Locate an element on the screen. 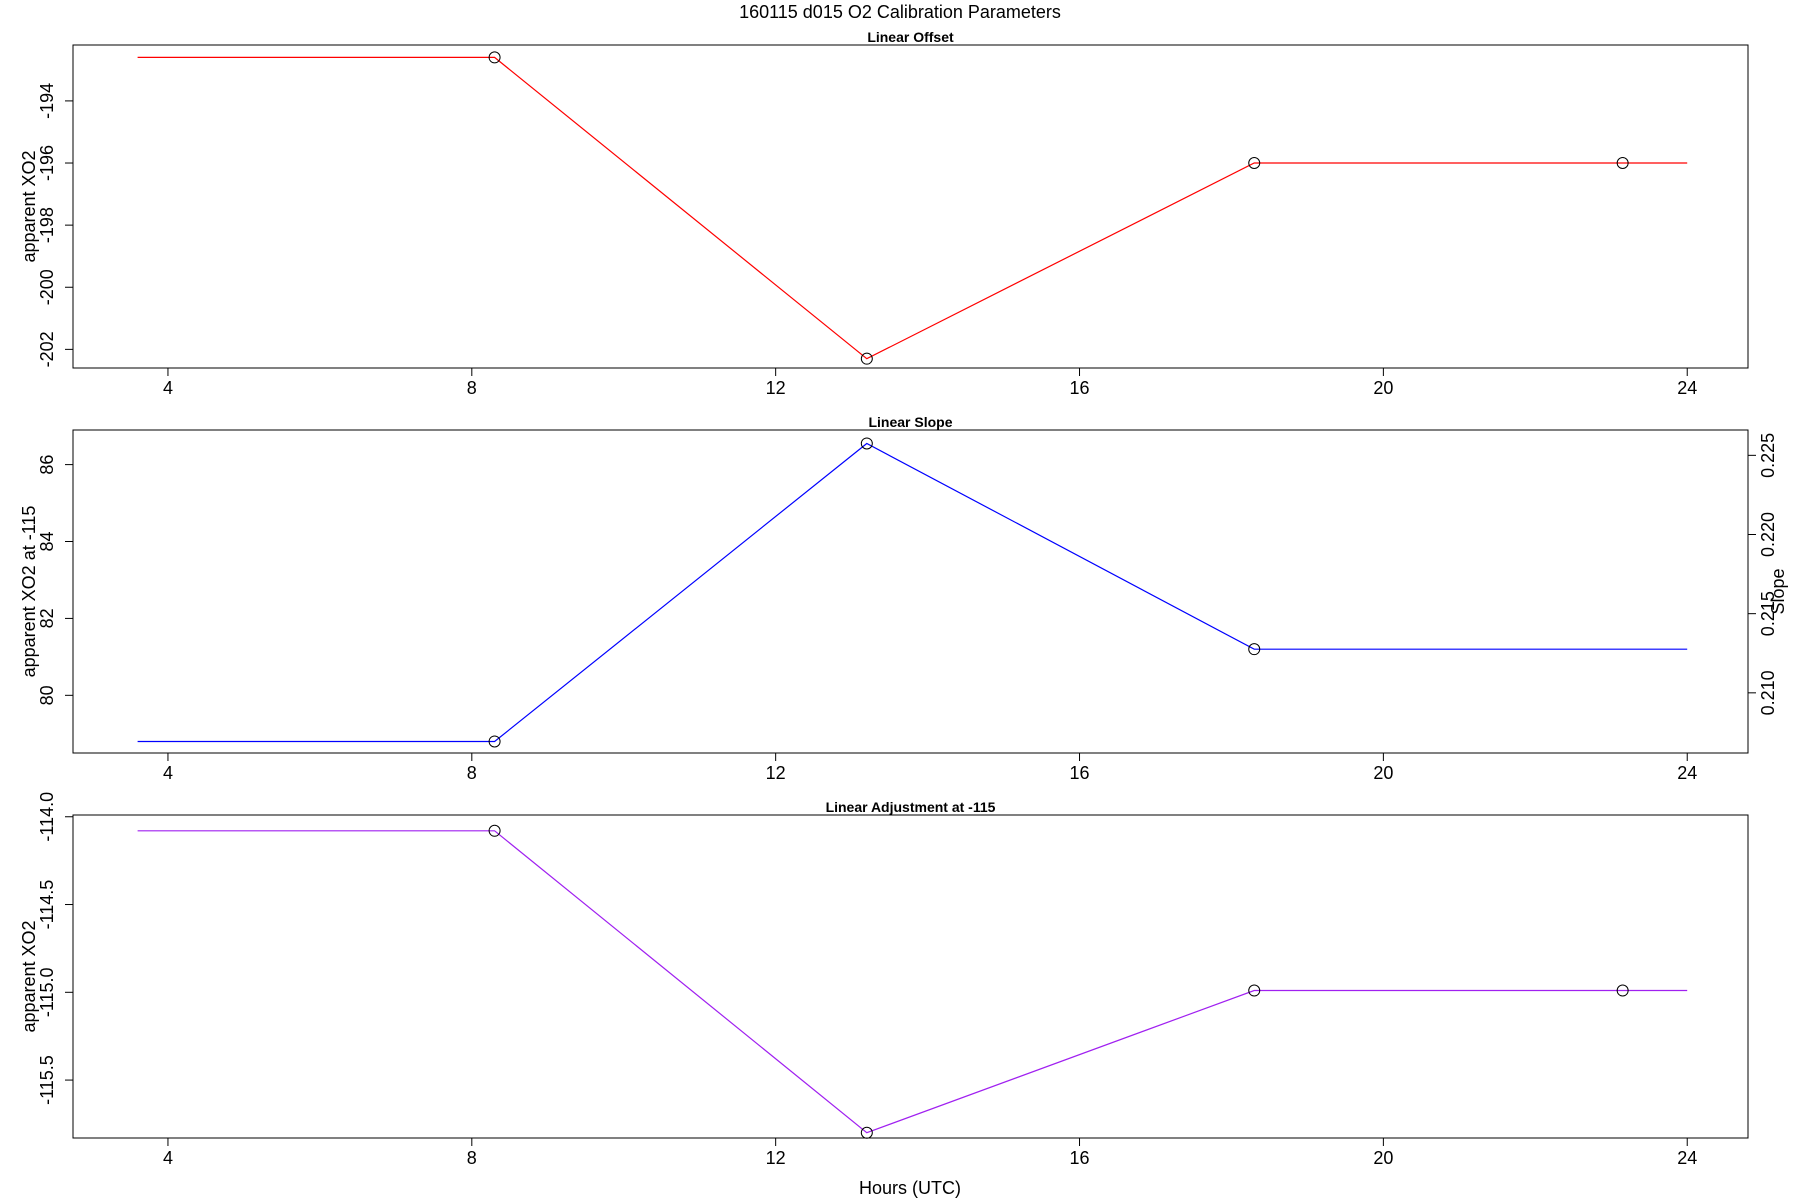  y2-axis-label: Slope is located at coordinates (1778, 591).